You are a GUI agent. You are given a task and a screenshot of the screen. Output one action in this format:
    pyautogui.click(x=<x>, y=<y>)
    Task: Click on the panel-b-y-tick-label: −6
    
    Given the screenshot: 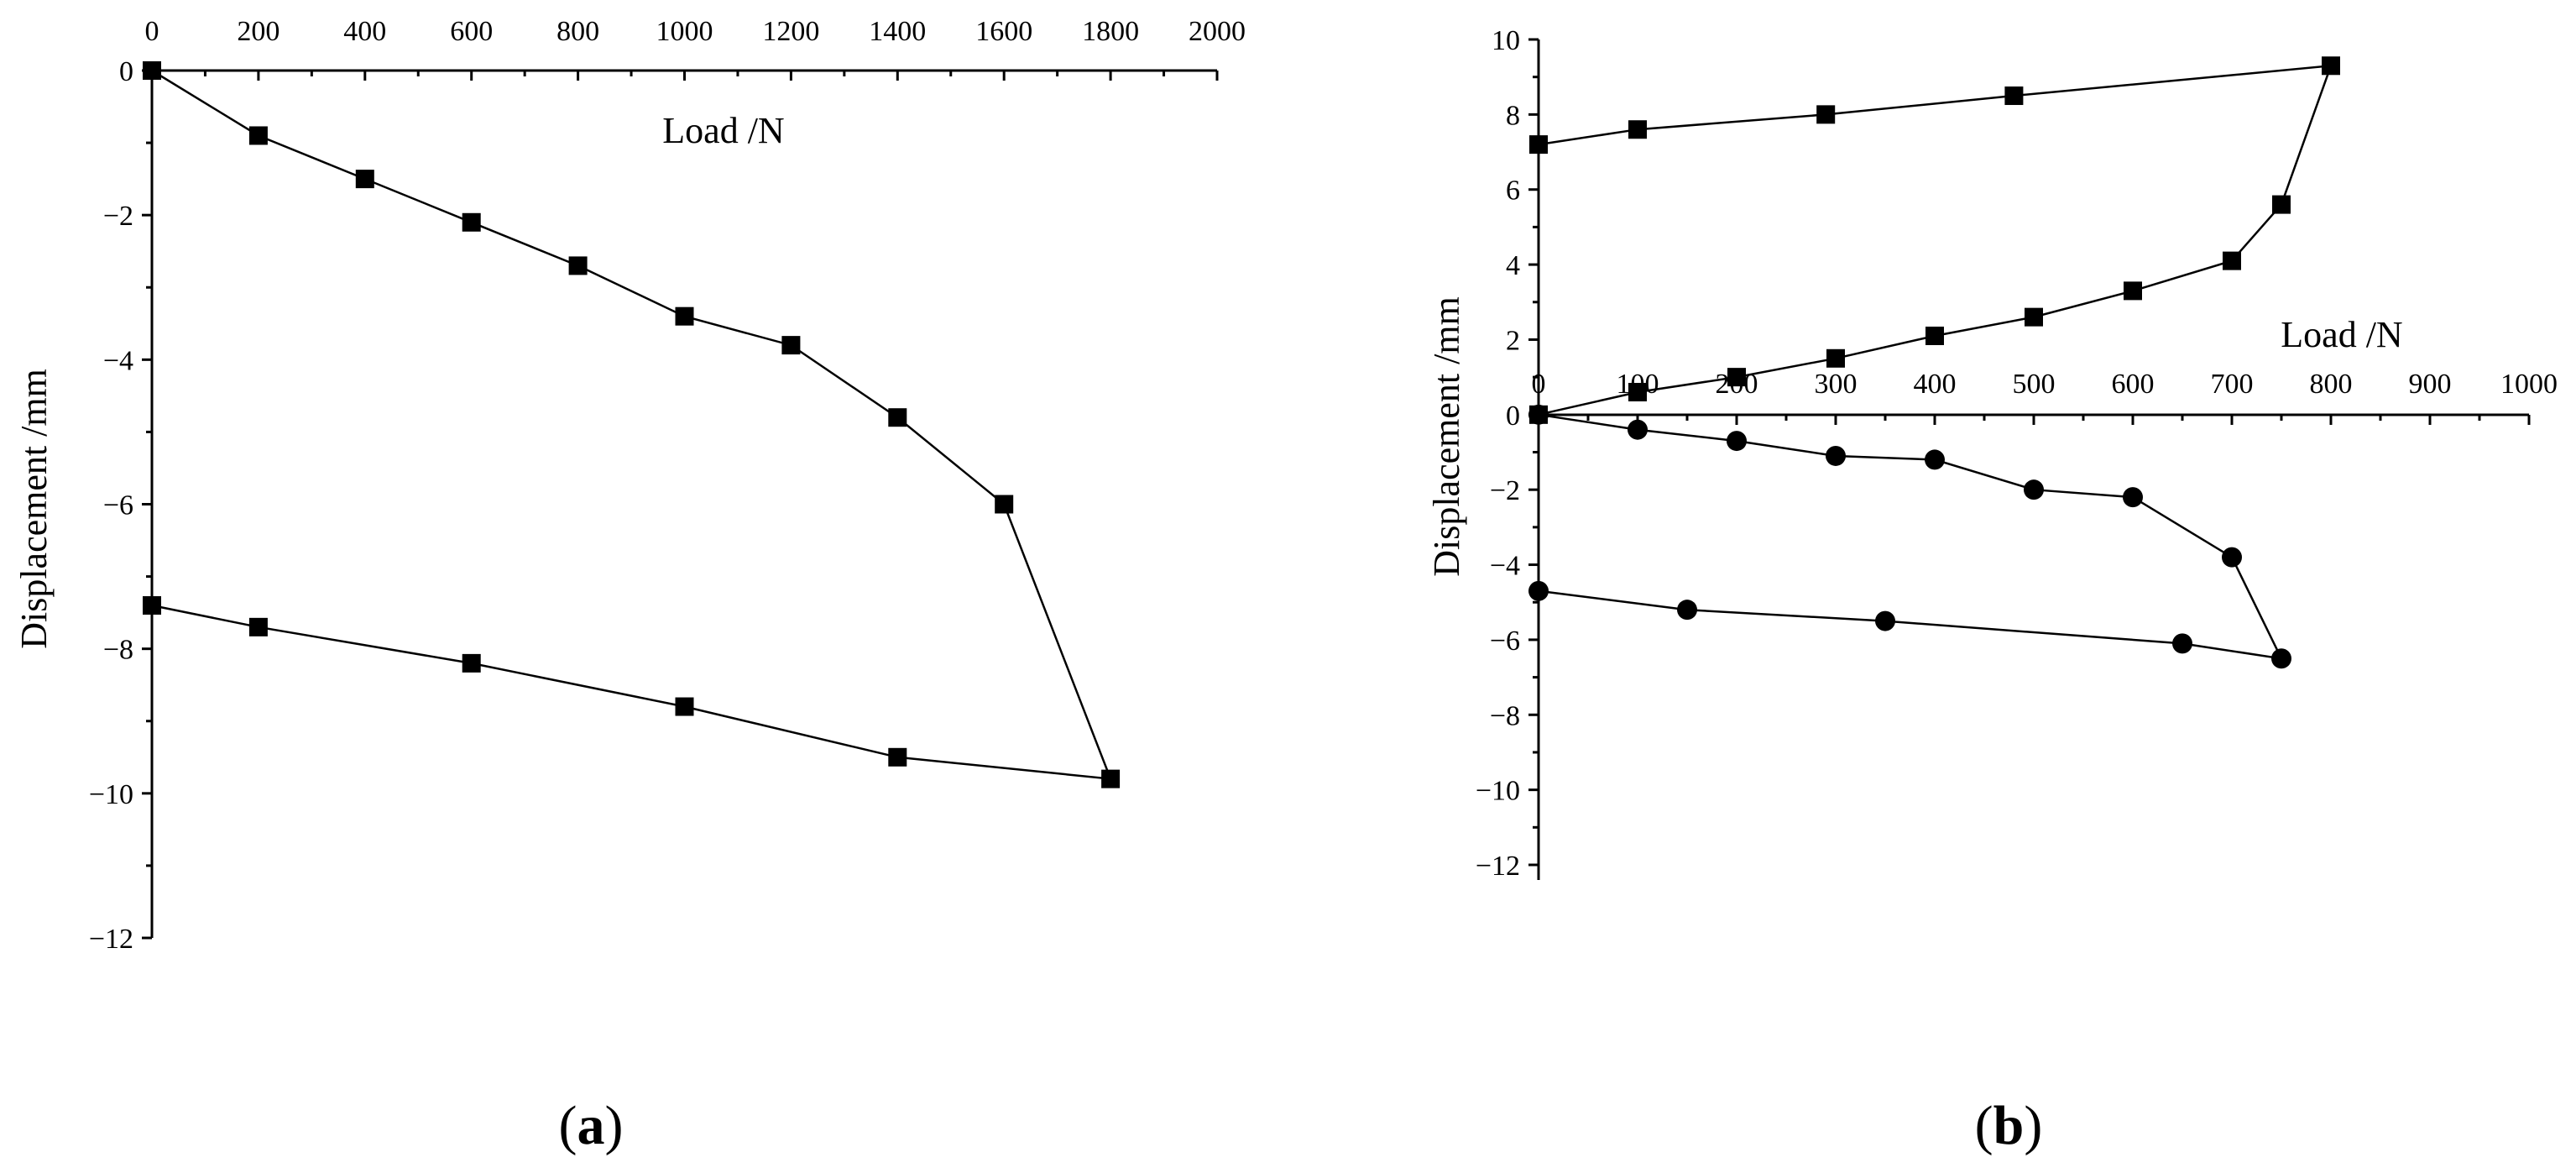 What is the action you would take?
    pyautogui.click(x=1505, y=641)
    